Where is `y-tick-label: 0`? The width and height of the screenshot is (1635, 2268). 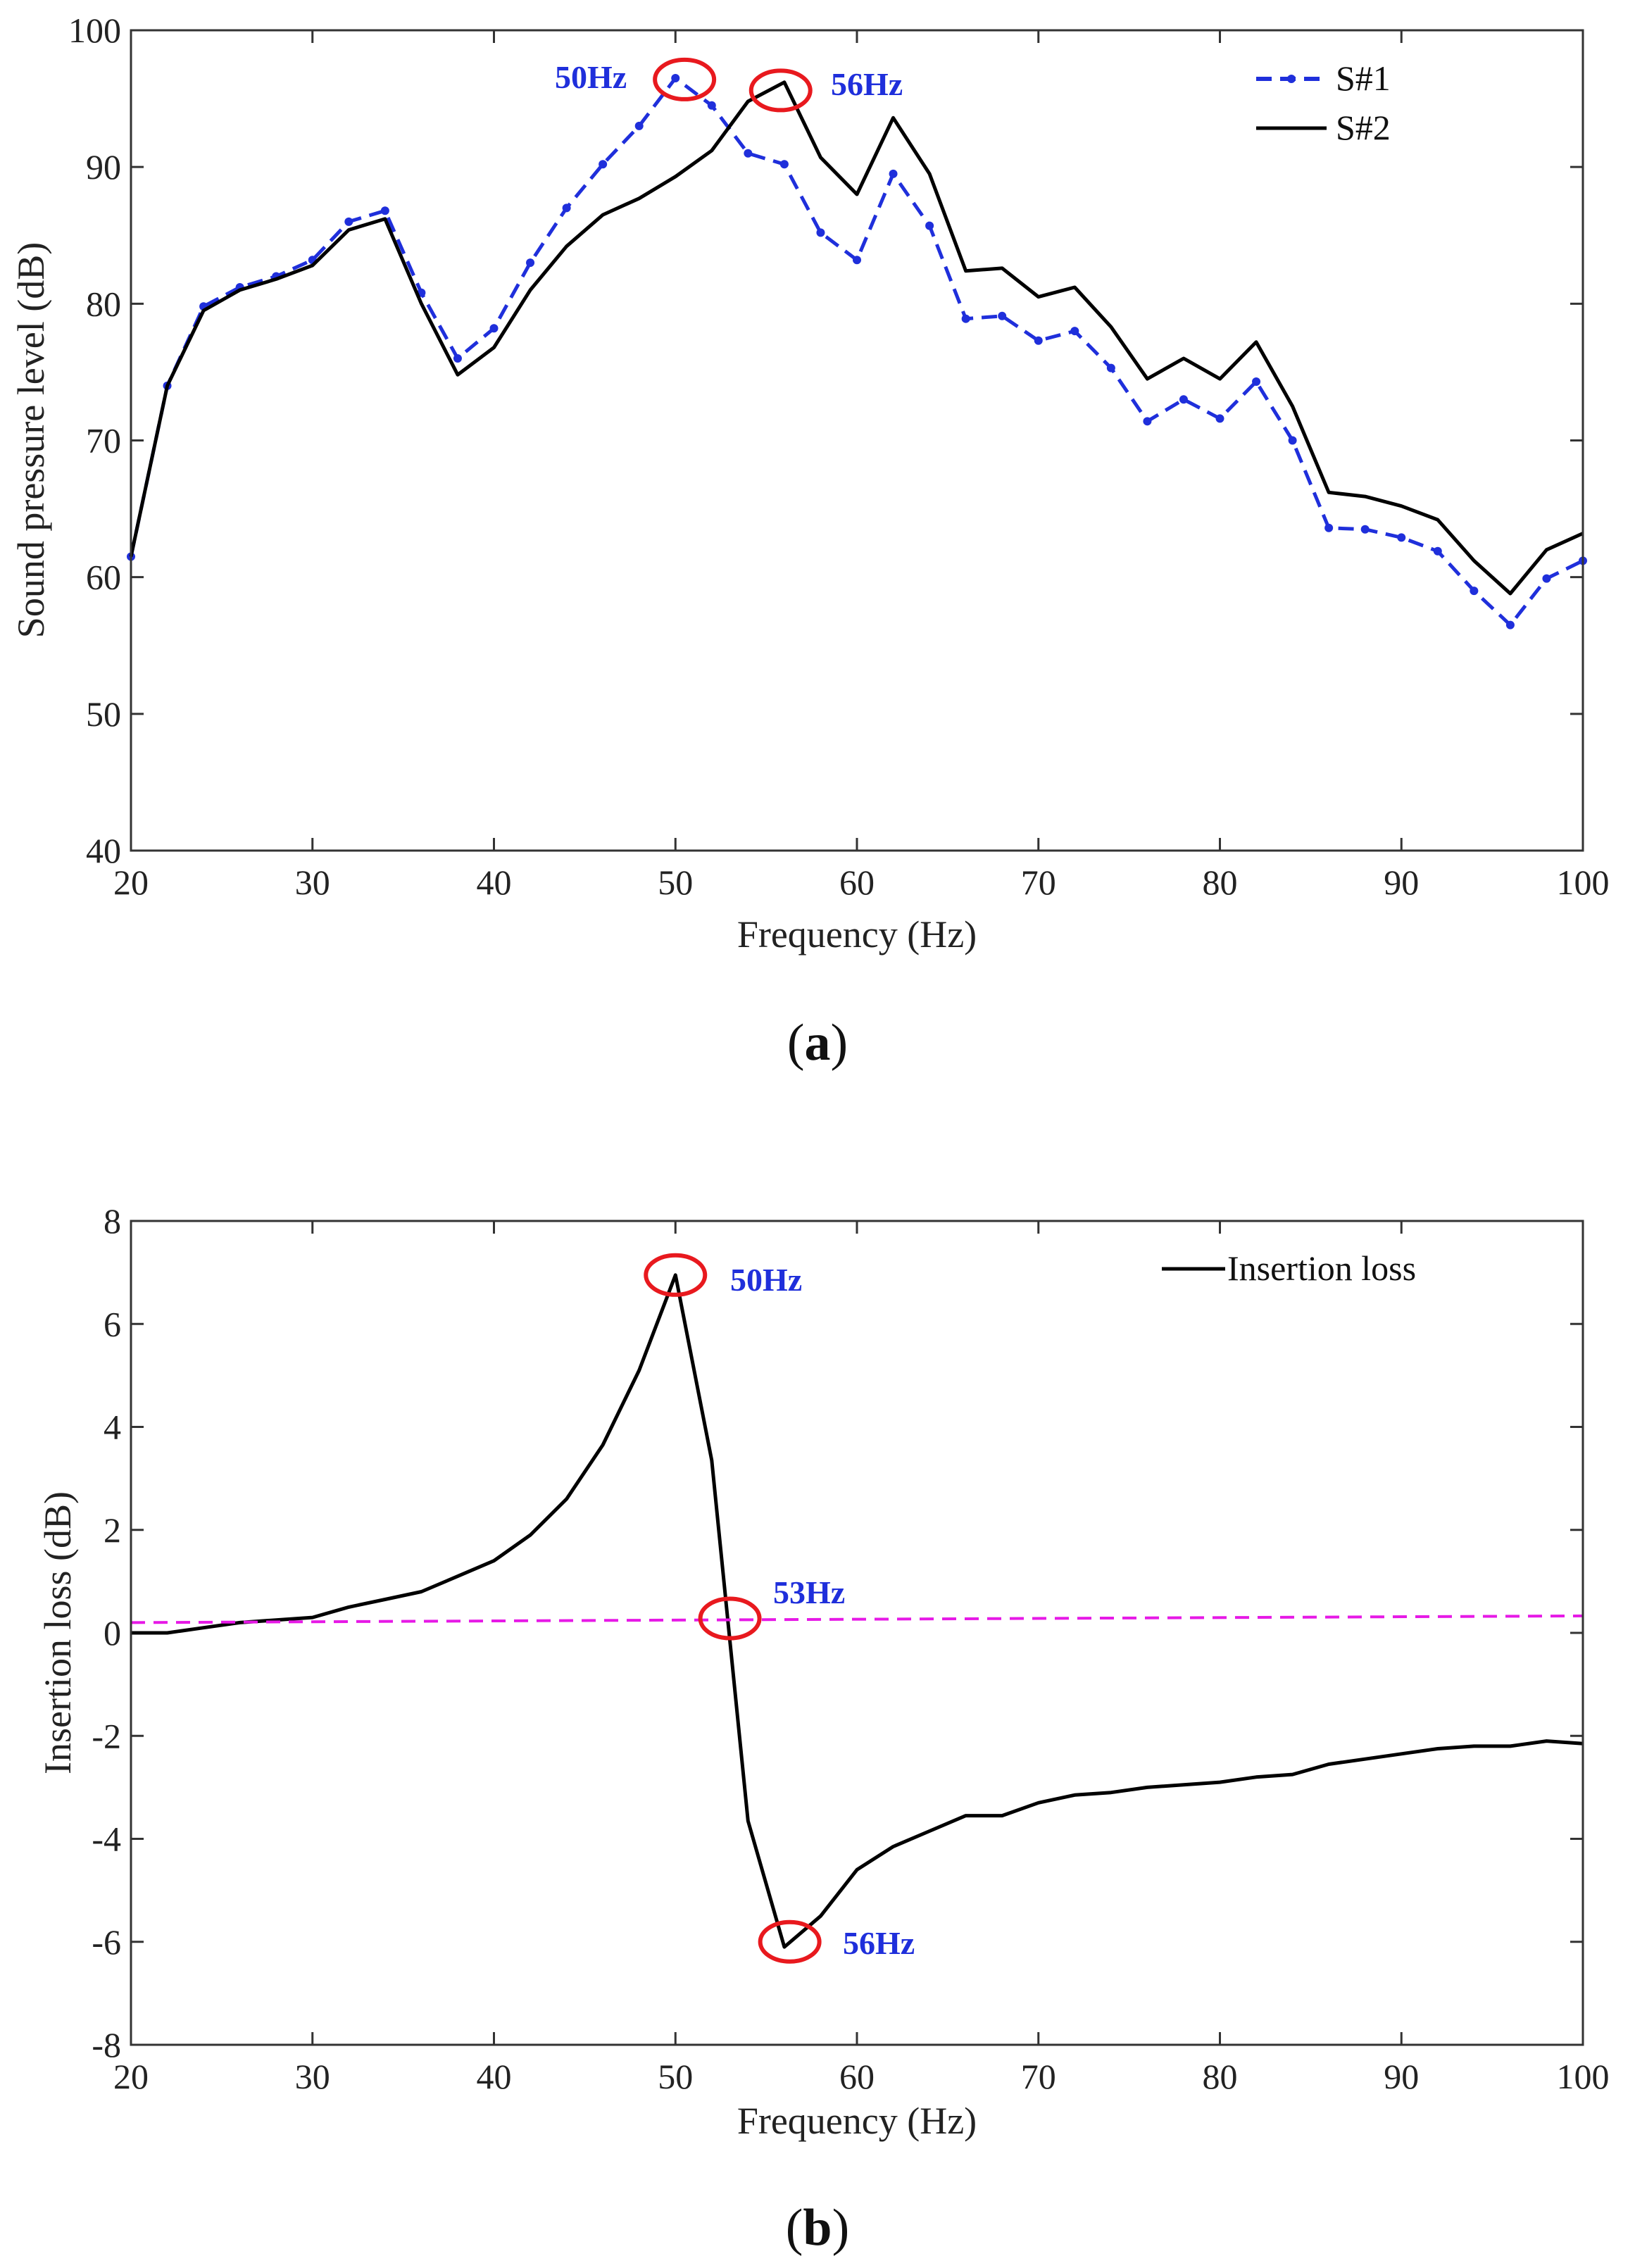
y-tick-label: 0 is located at coordinates (112, 1633).